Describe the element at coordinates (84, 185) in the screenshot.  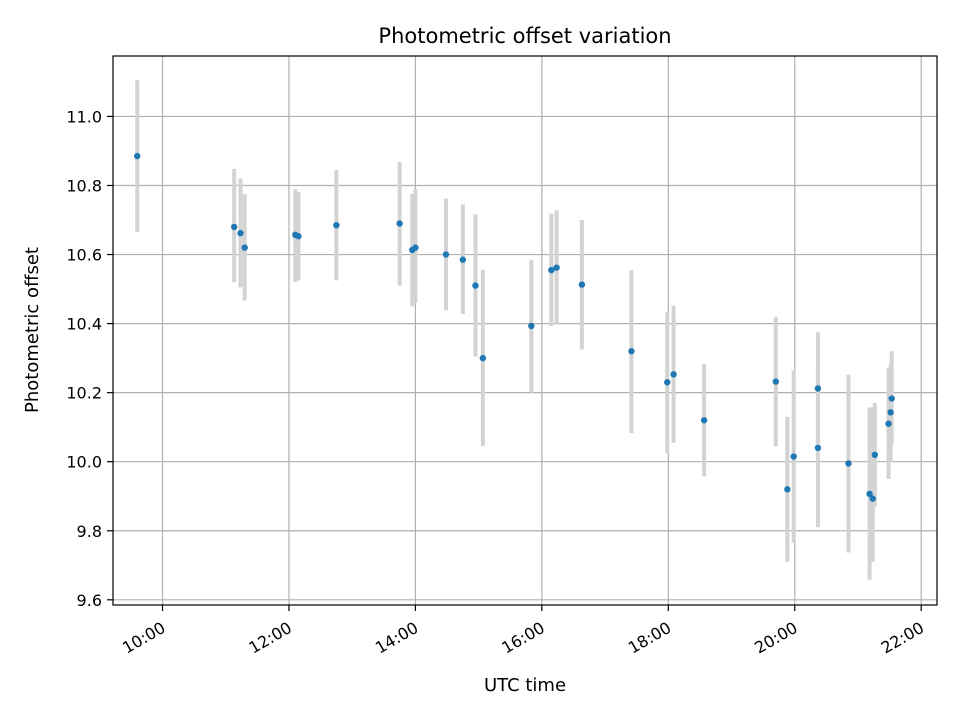
I see `y-tick-label: 10.8` at that location.